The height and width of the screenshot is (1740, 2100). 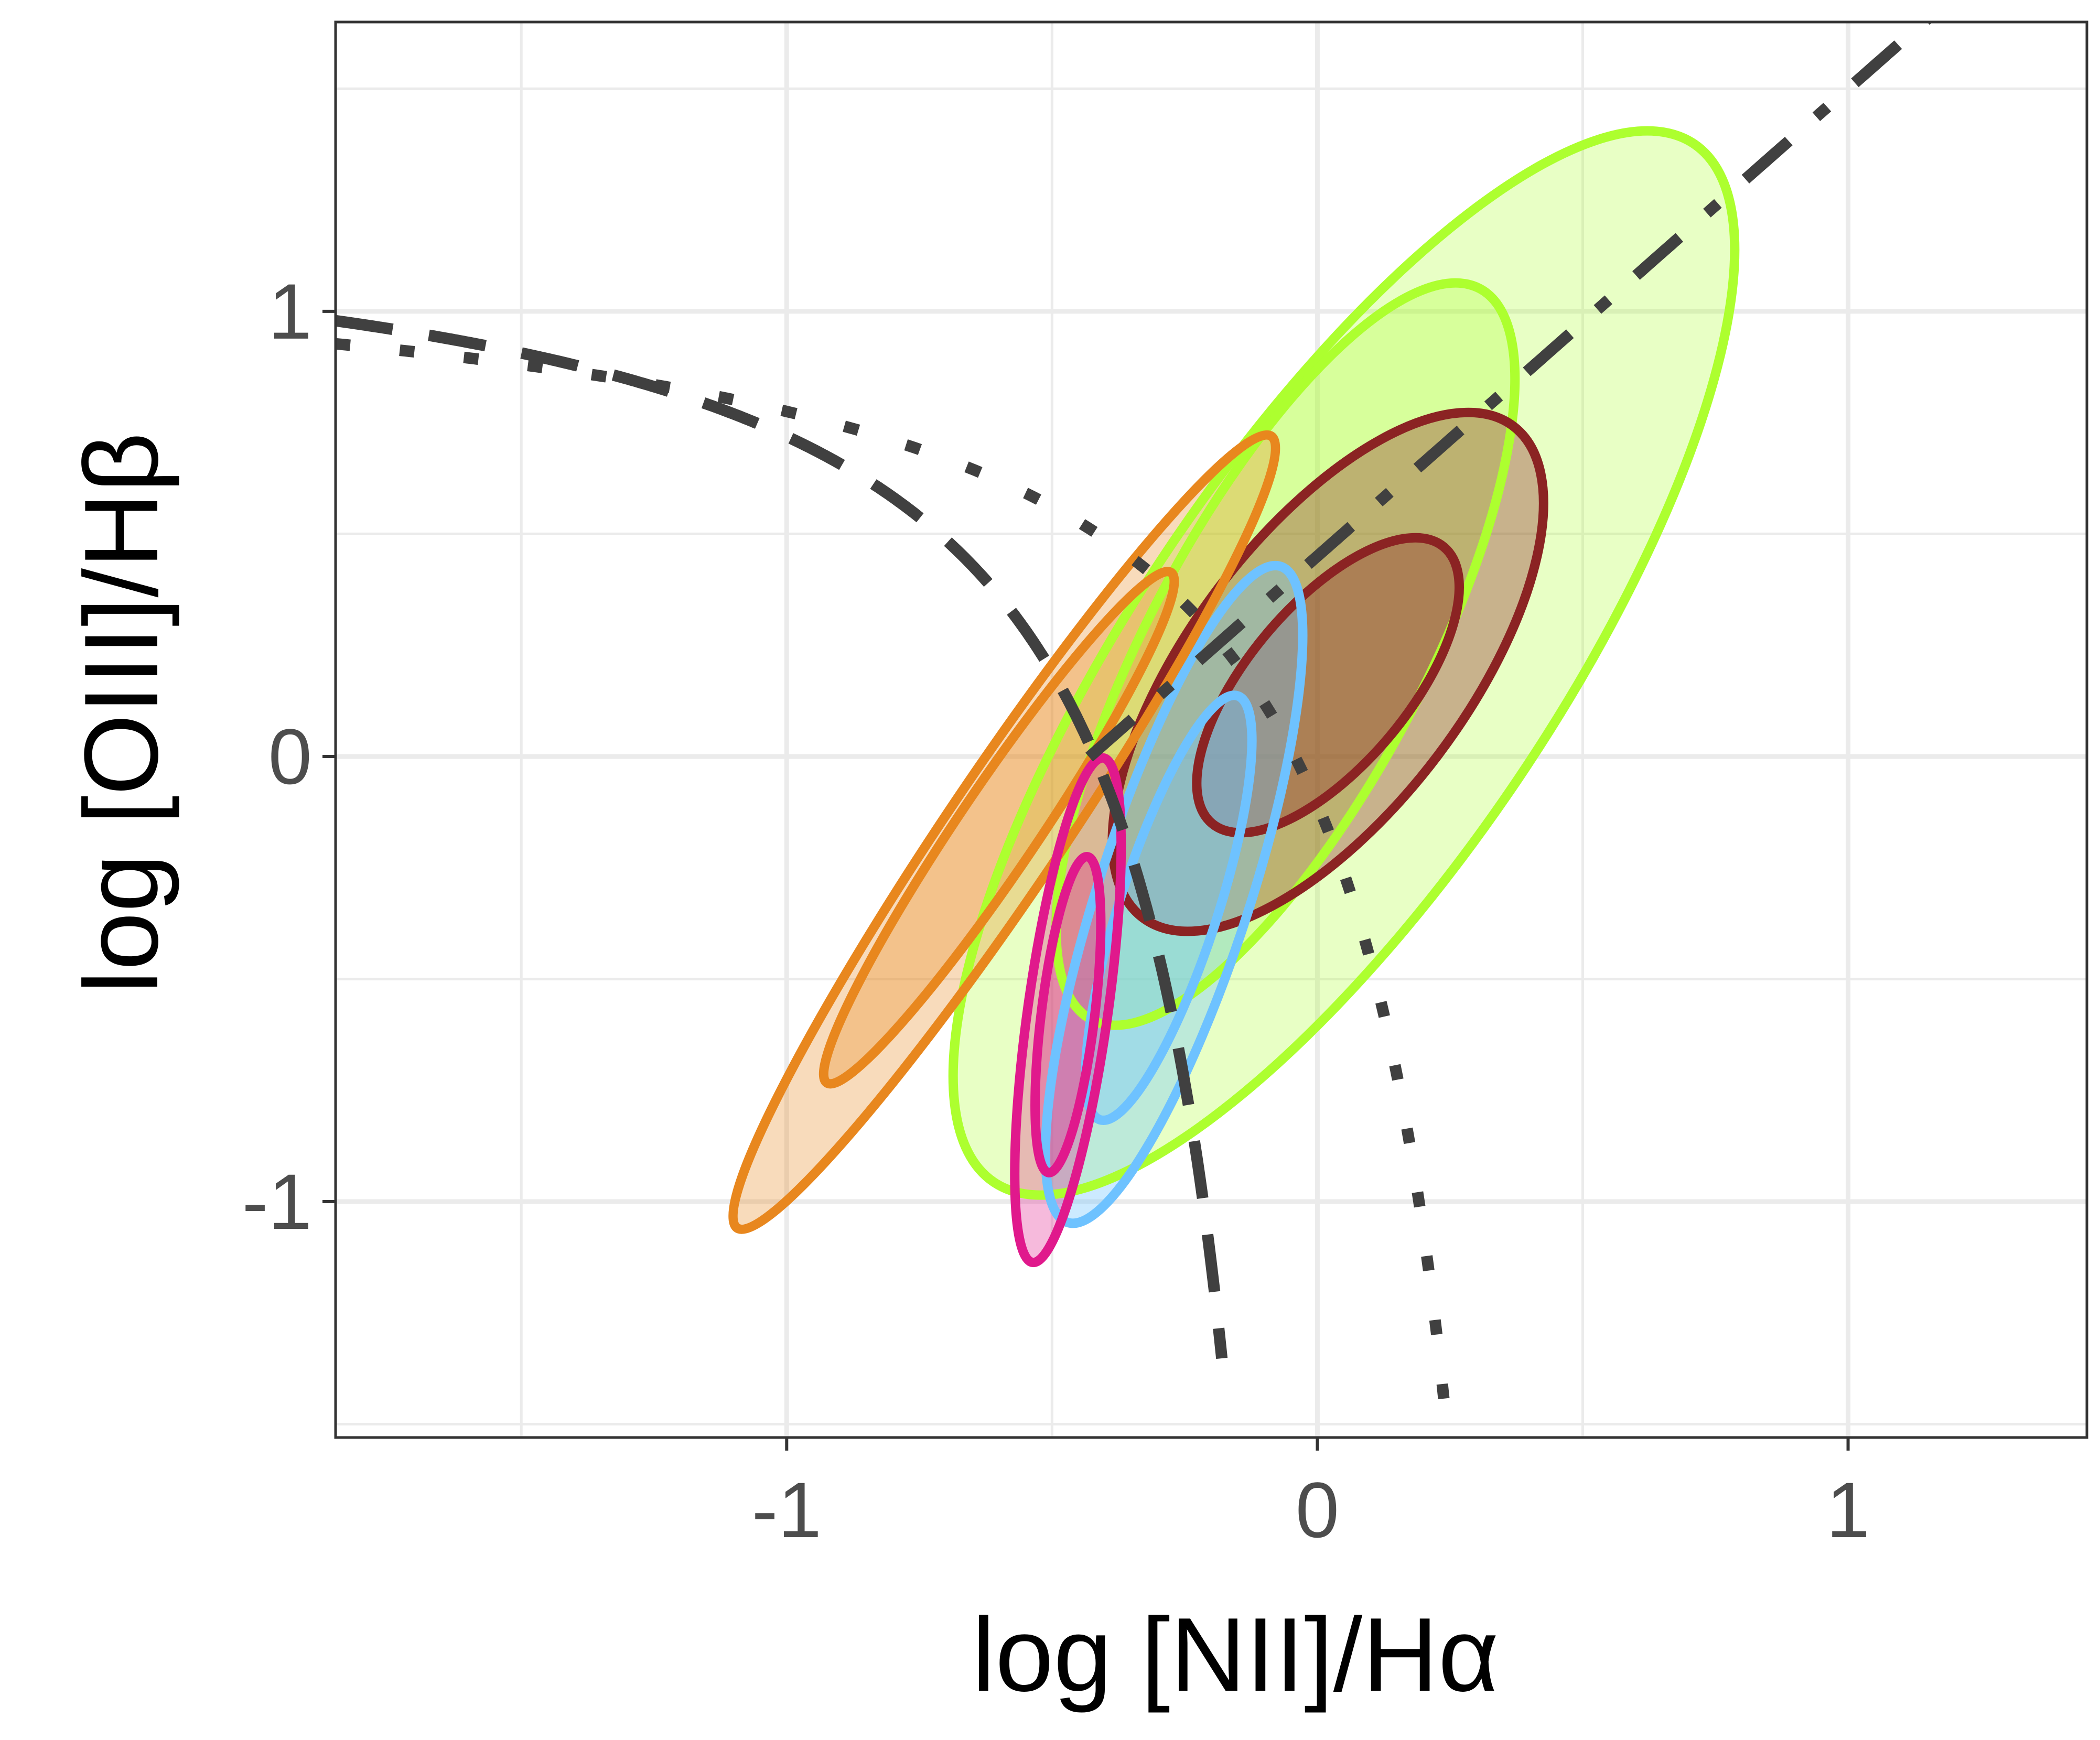 What do you see at coordinates (1317, 1510) in the screenshot?
I see `x-tick-label: 0` at bounding box center [1317, 1510].